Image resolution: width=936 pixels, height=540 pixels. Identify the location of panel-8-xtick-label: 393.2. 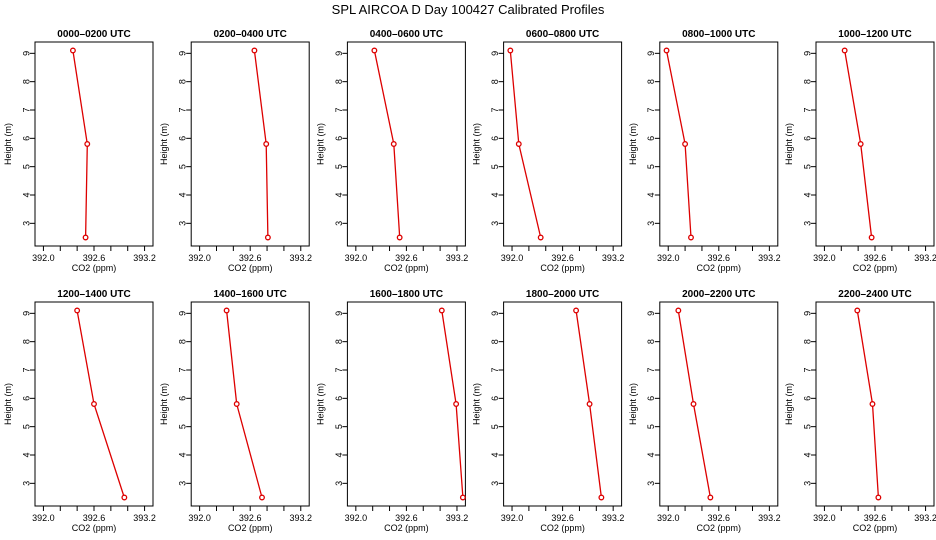
(301, 518).